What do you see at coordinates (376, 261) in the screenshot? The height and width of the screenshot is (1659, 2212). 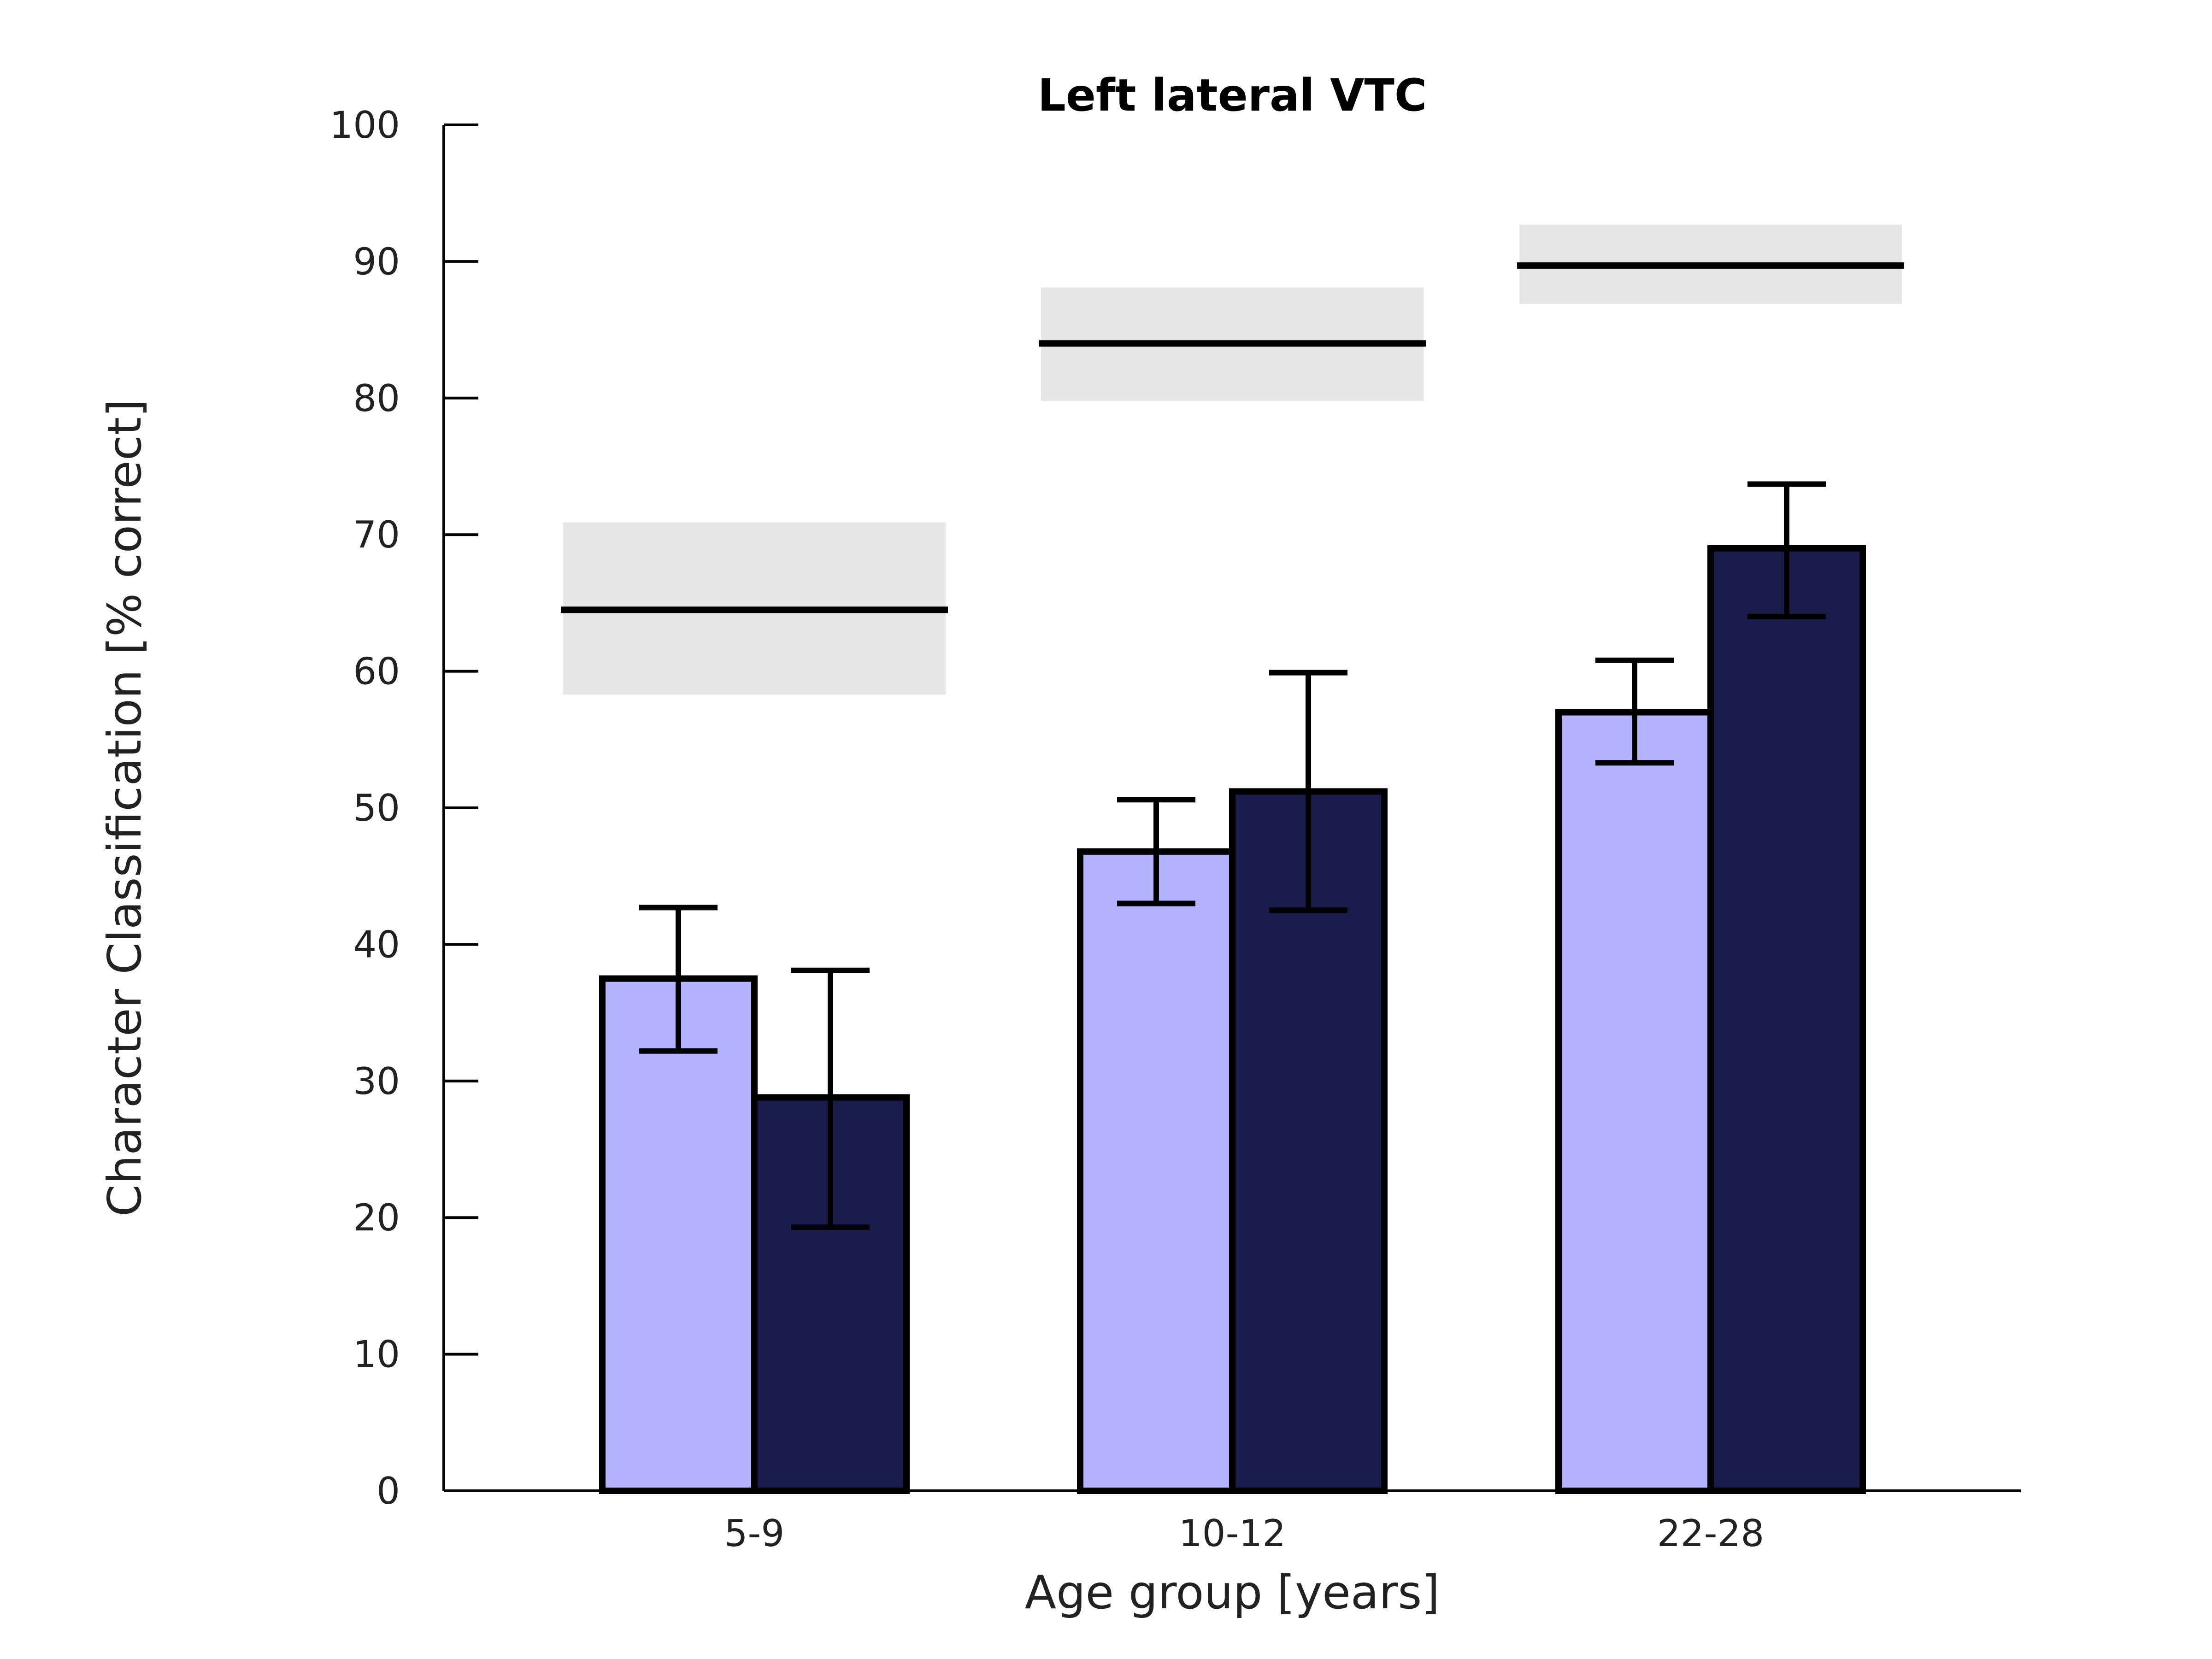 I see `y-tick-label: 90` at bounding box center [376, 261].